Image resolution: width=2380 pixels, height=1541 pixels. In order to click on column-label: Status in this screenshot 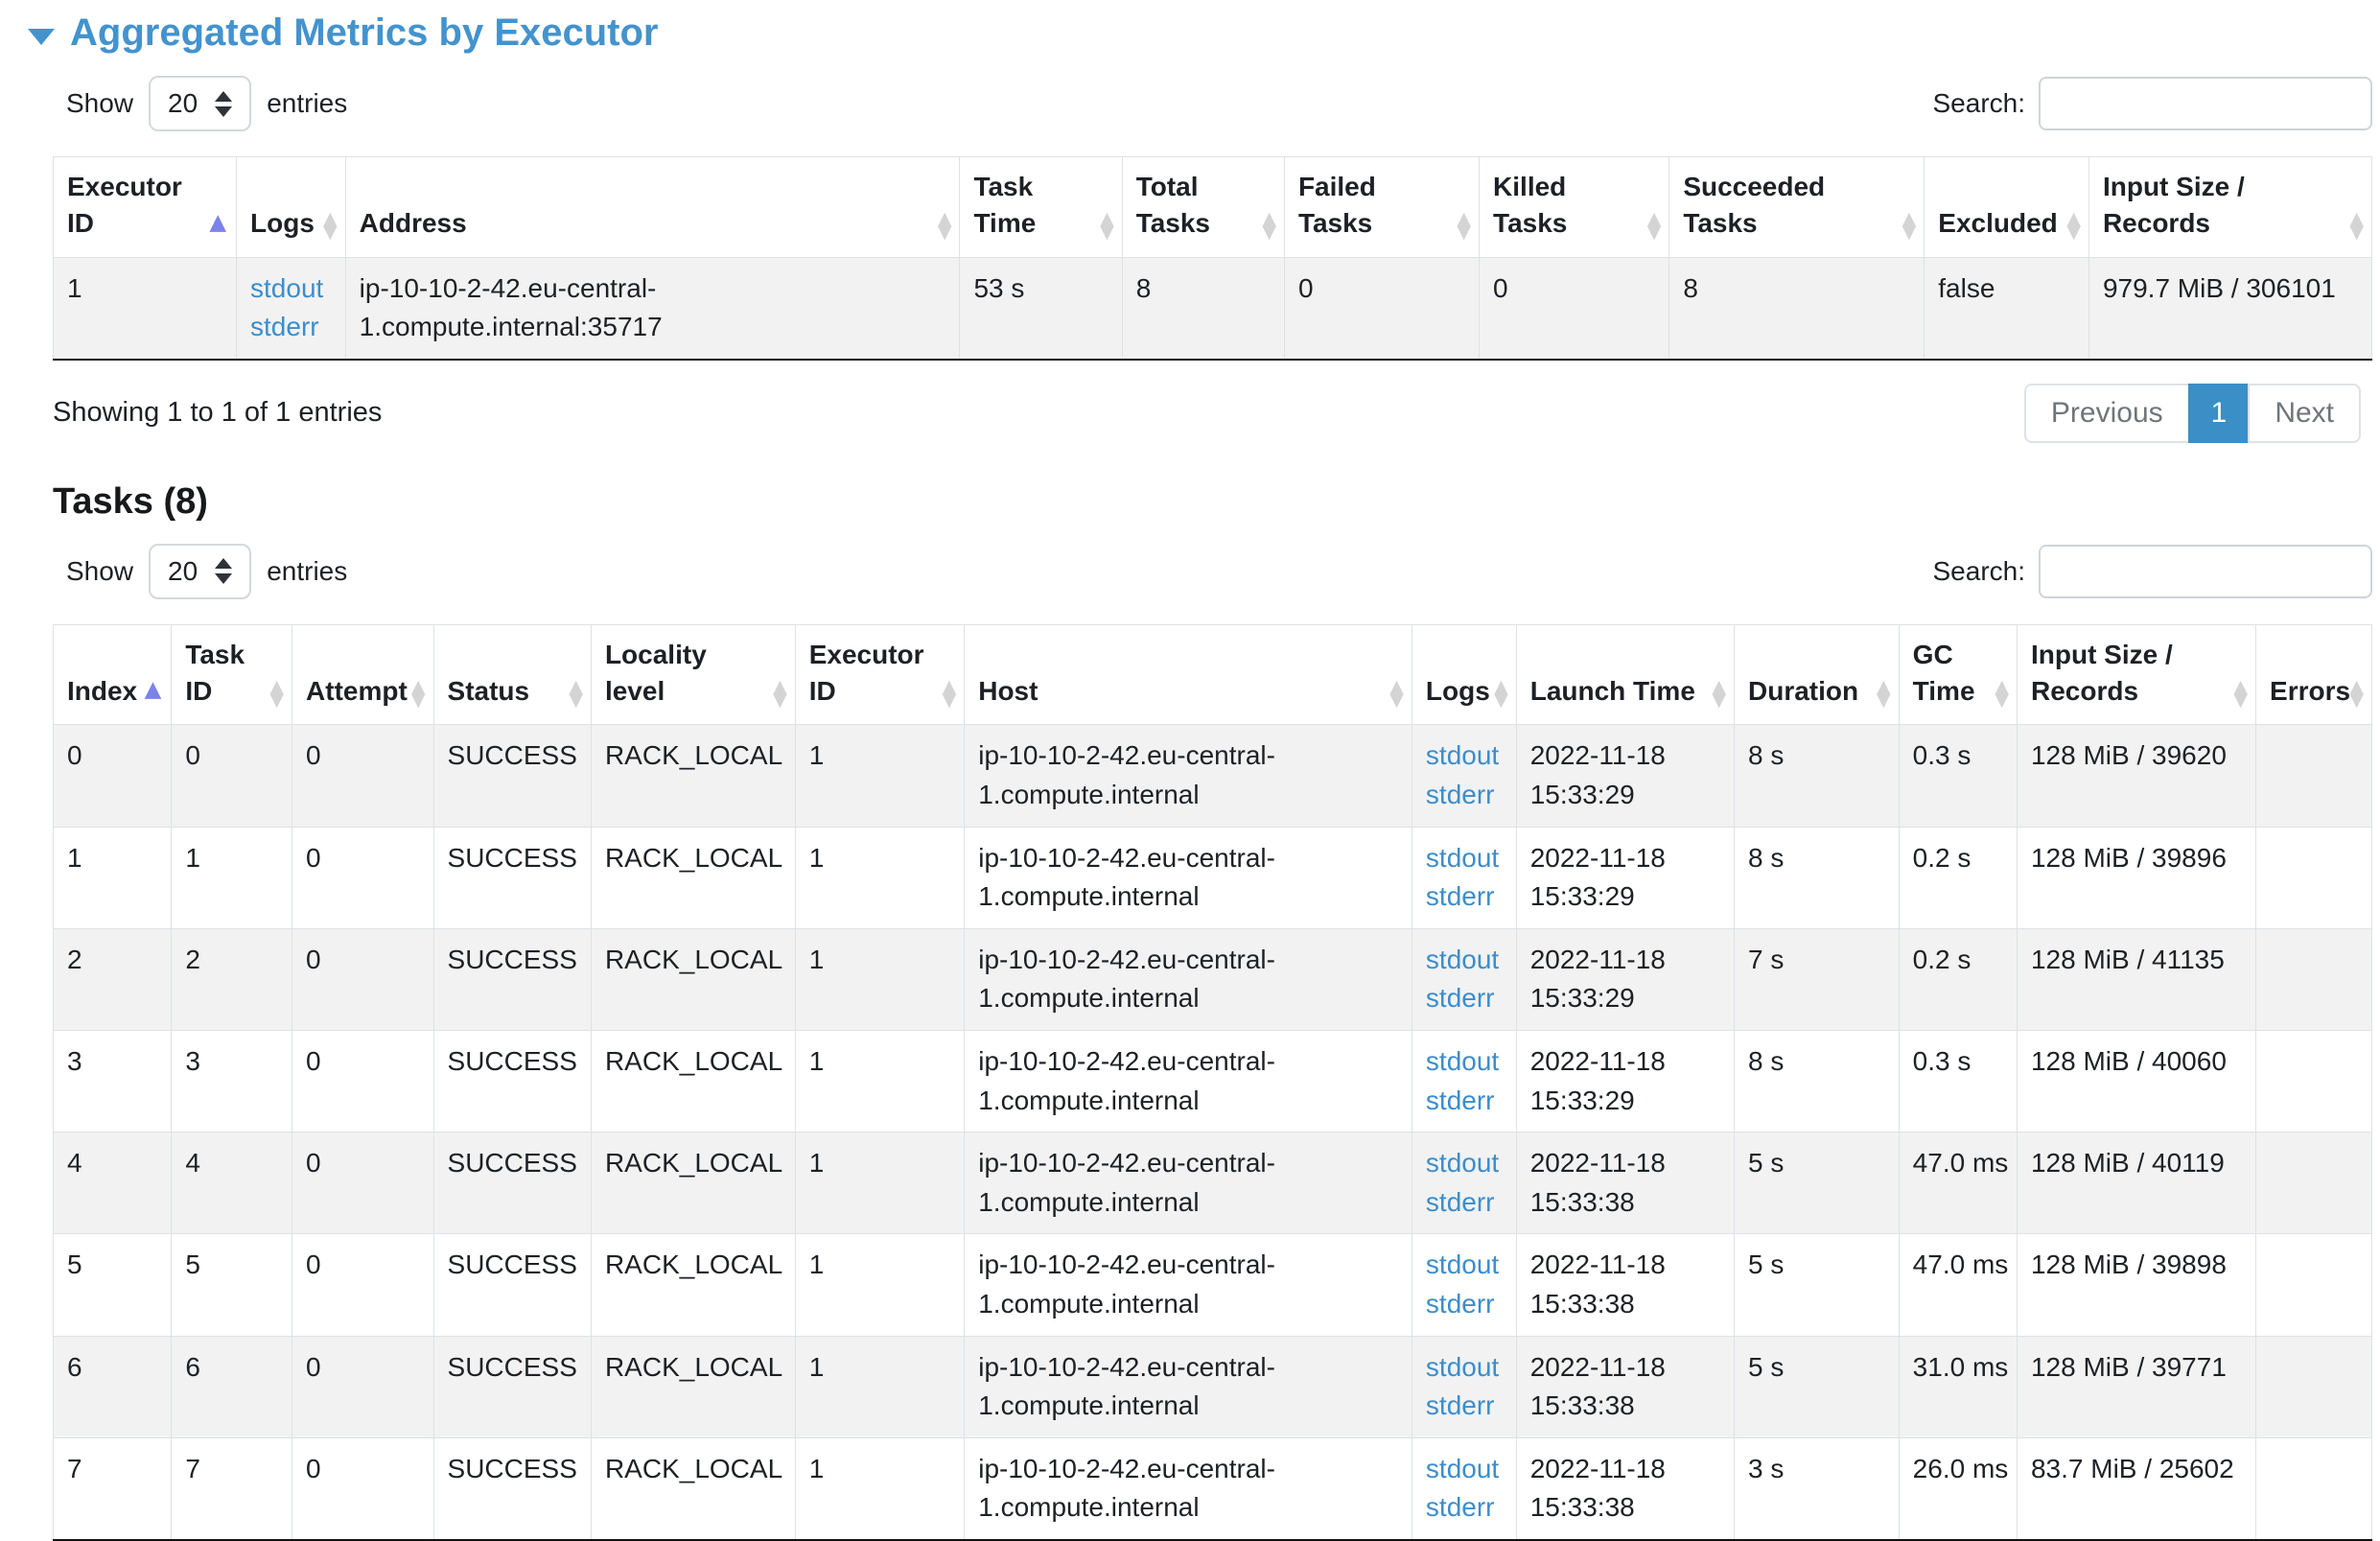, I will do `click(488, 690)`.